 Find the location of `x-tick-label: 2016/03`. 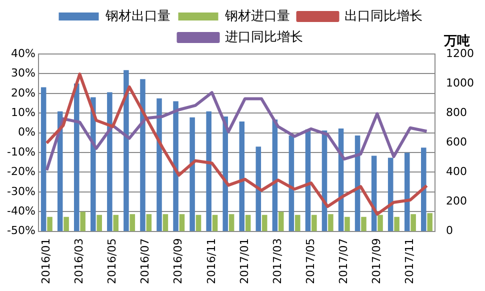

x-tick-label: 2016/03 is located at coordinates (79, 261).